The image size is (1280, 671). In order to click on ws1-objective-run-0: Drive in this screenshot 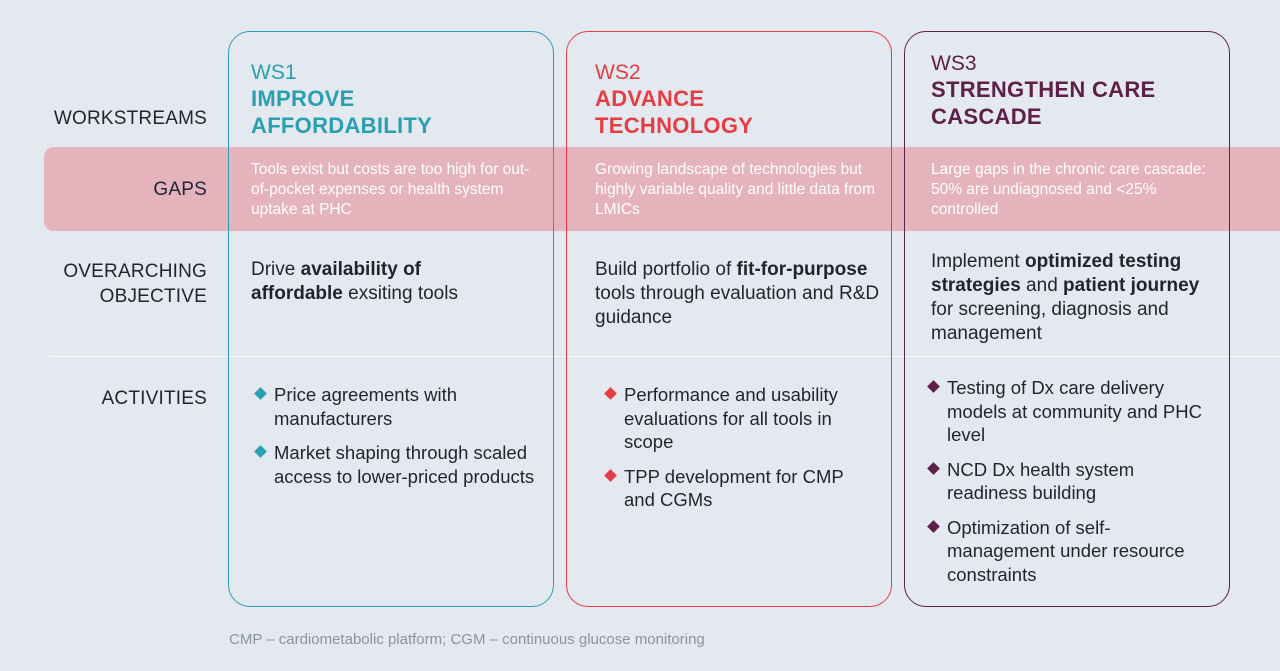, I will do `click(276, 269)`.